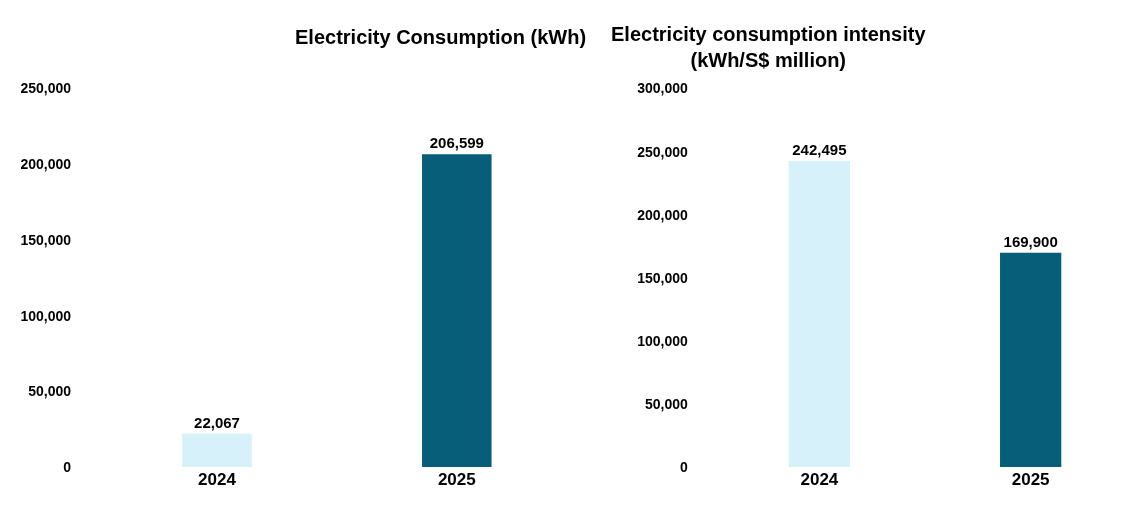 Image resolution: width=1142 pixels, height=507 pixels. What do you see at coordinates (456, 143) in the screenshot?
I see `data-label: 206,599` at bounding box center [456, 143].